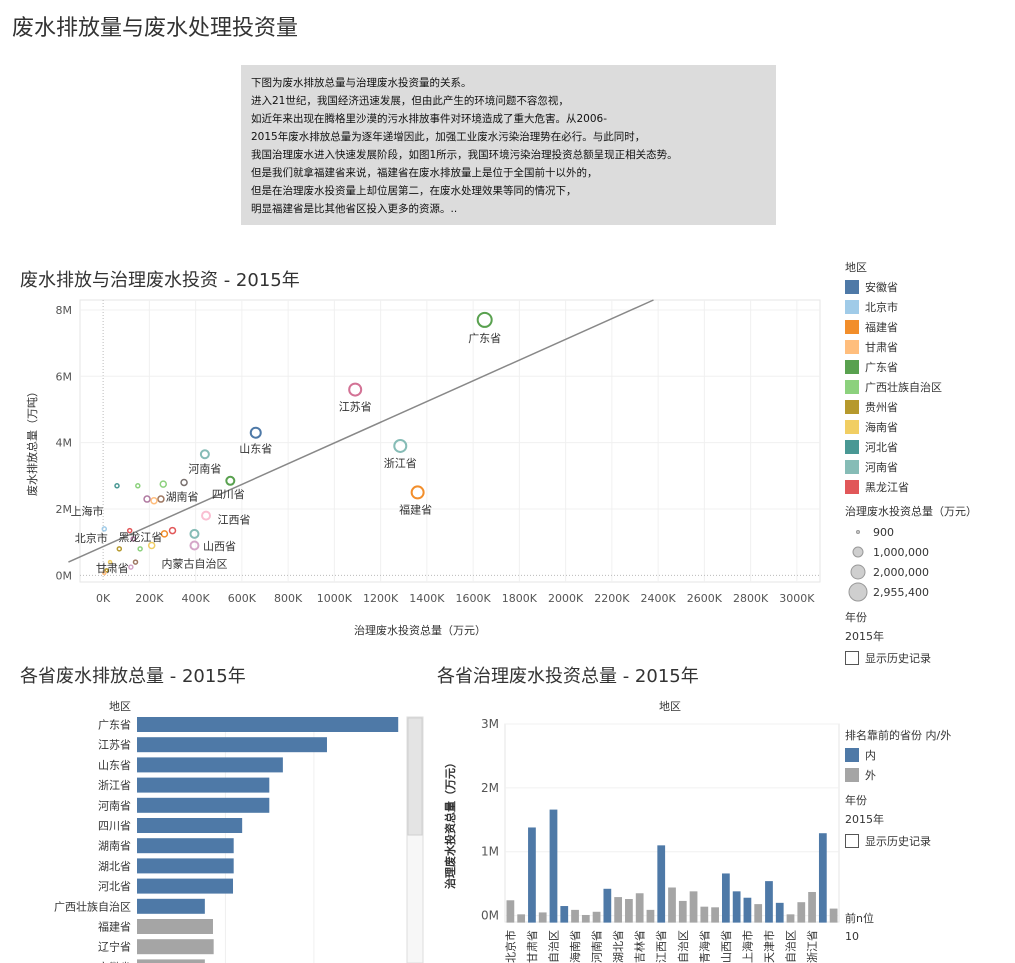 This screenshot has width=1015, height=963. Describe the element at coordinates (927, 387) in the screenshot. I see `region-legend-item: 广西壮族自治区` at that location.